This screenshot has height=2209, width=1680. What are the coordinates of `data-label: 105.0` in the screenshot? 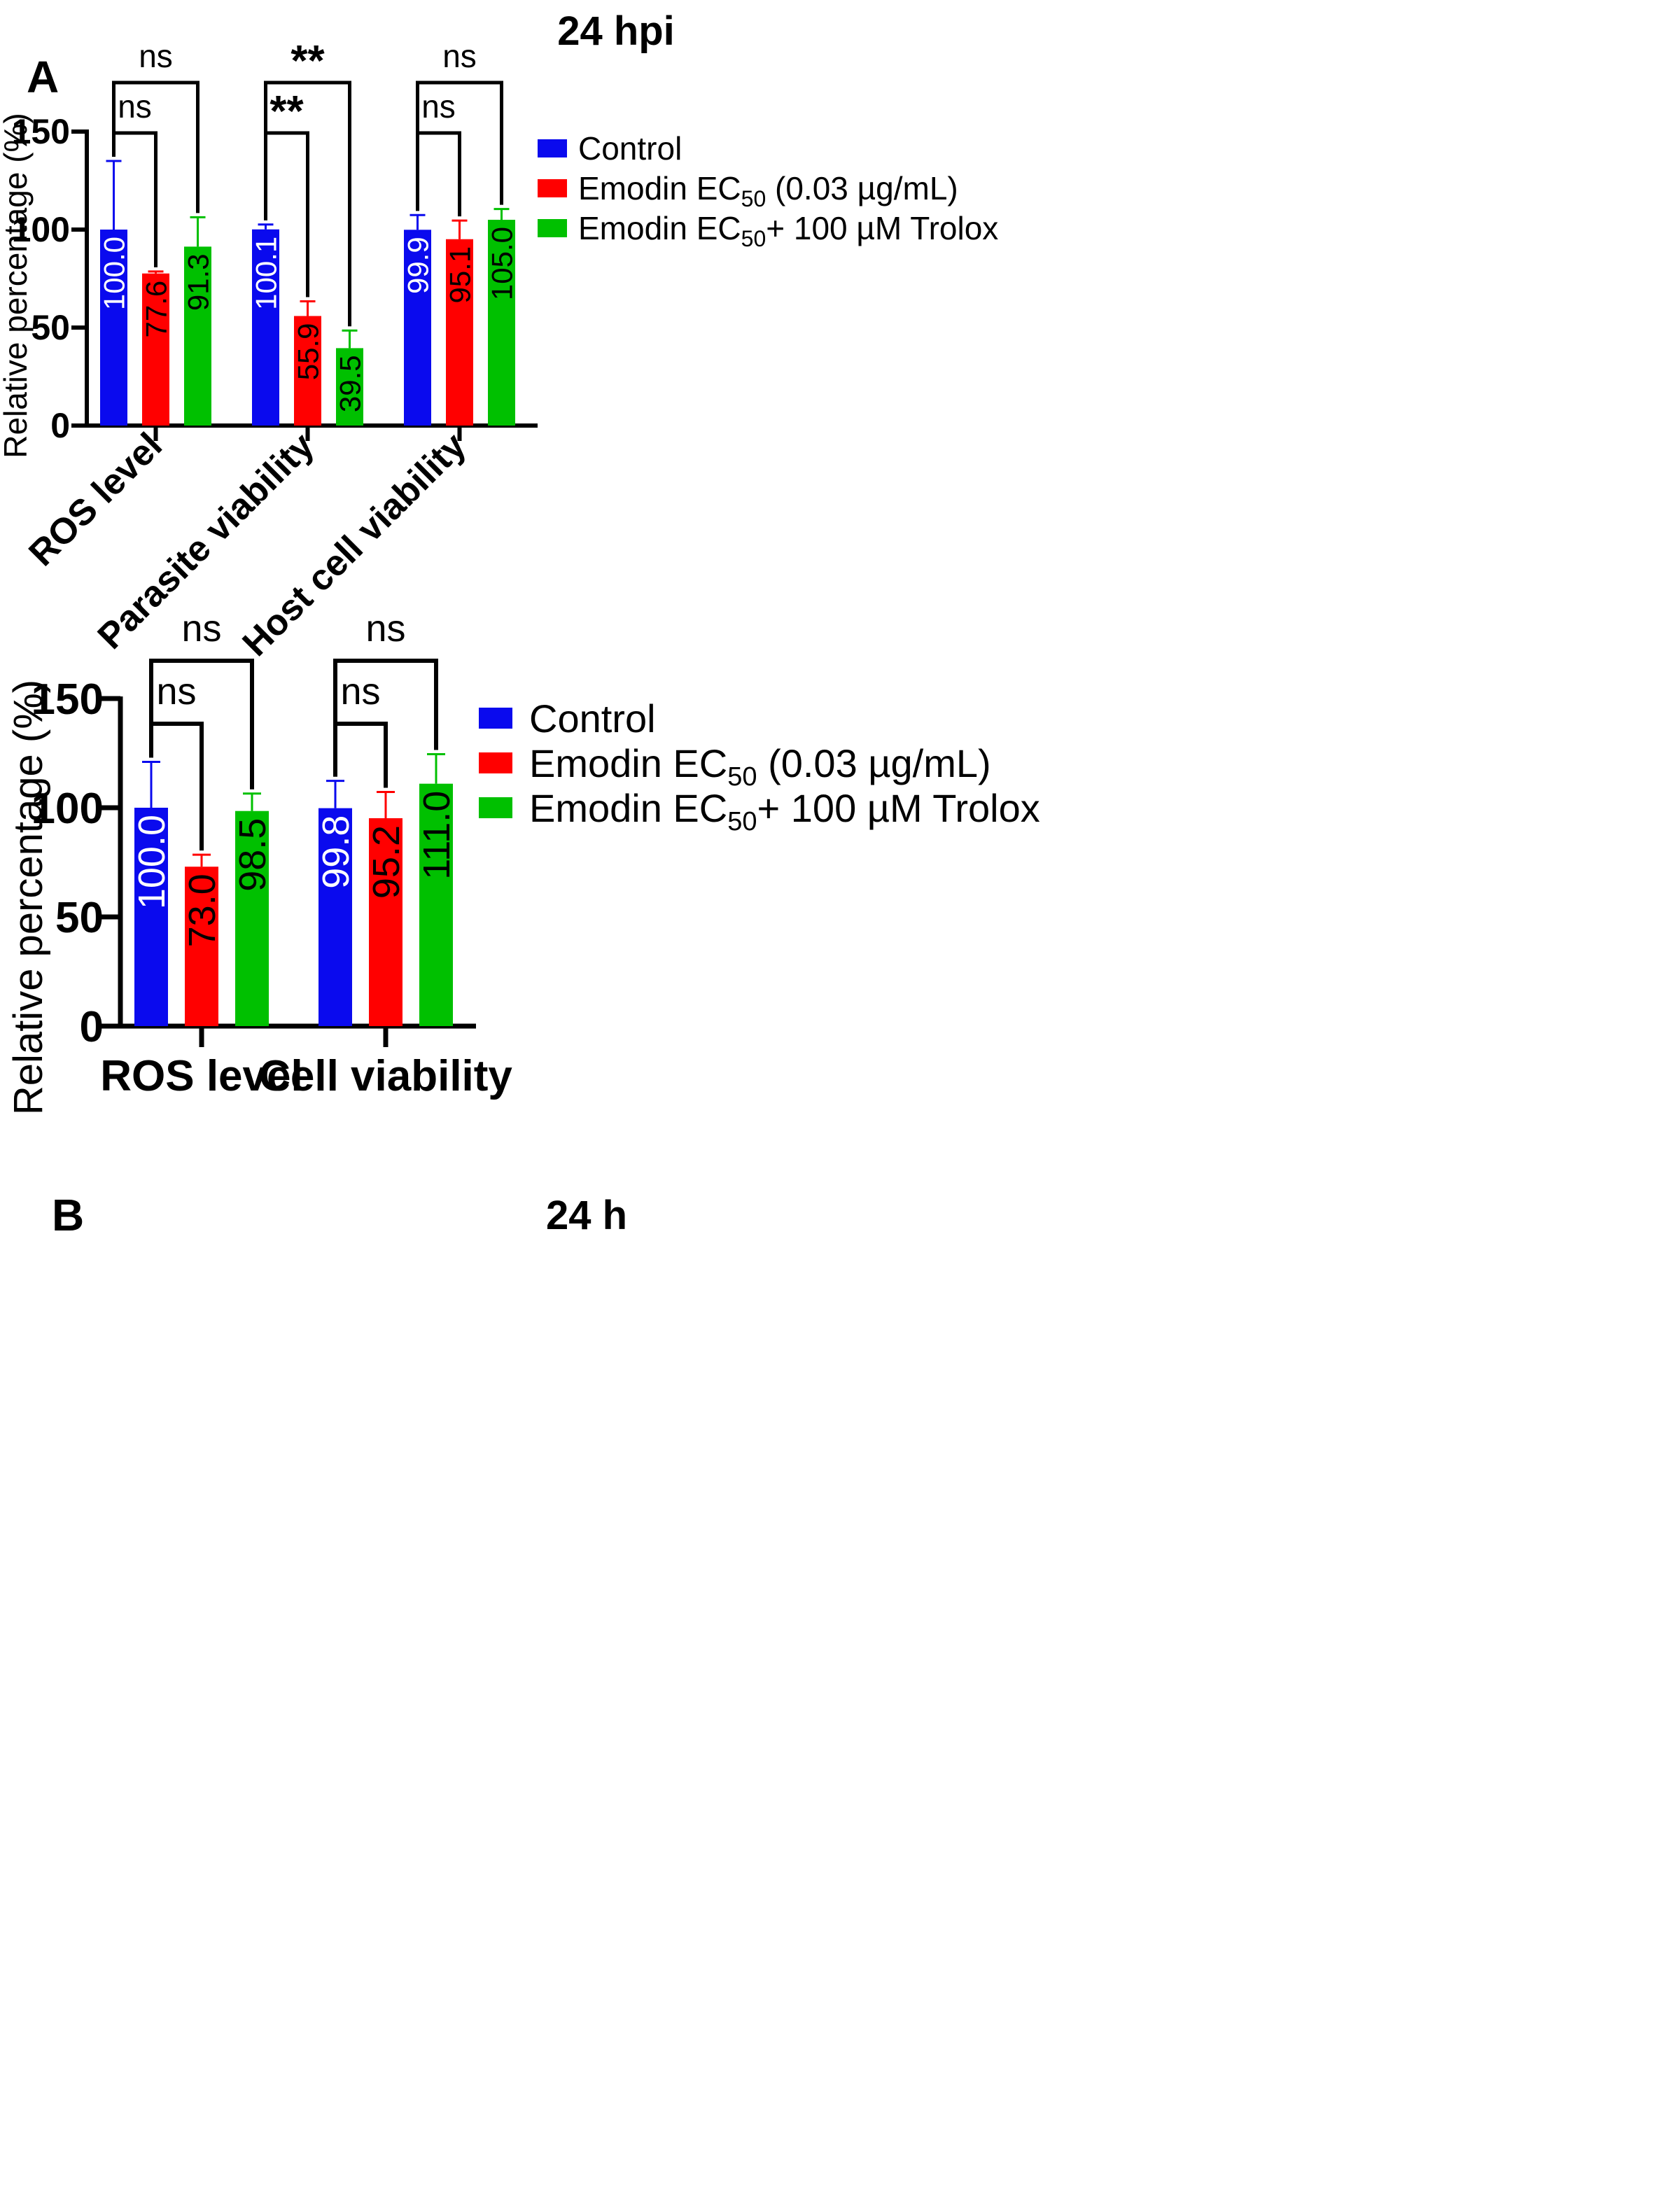 It's located at (502, 263).